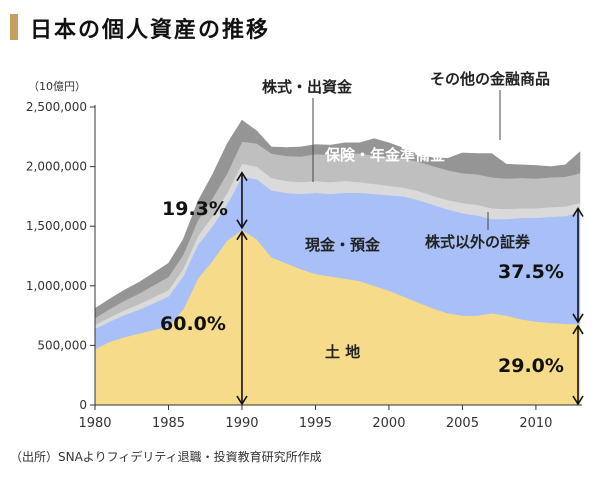 This screenshot has height=479, width=613. Describe the element at coordinates (56, 107) in the screenshot. I see `y-tick-label: 2,500,000` at that location.